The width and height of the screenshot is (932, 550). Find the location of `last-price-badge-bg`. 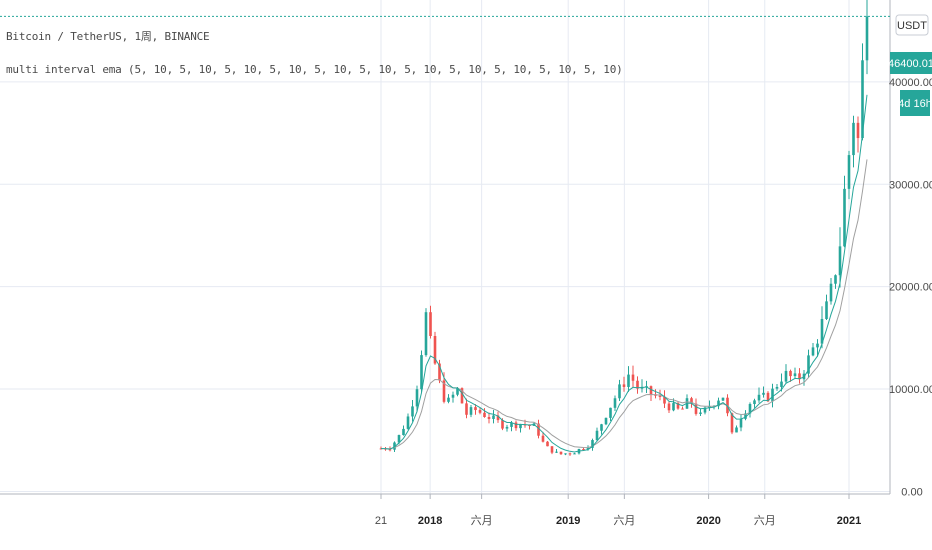

last-price-badge-bg is located at coordinates (911, 63).